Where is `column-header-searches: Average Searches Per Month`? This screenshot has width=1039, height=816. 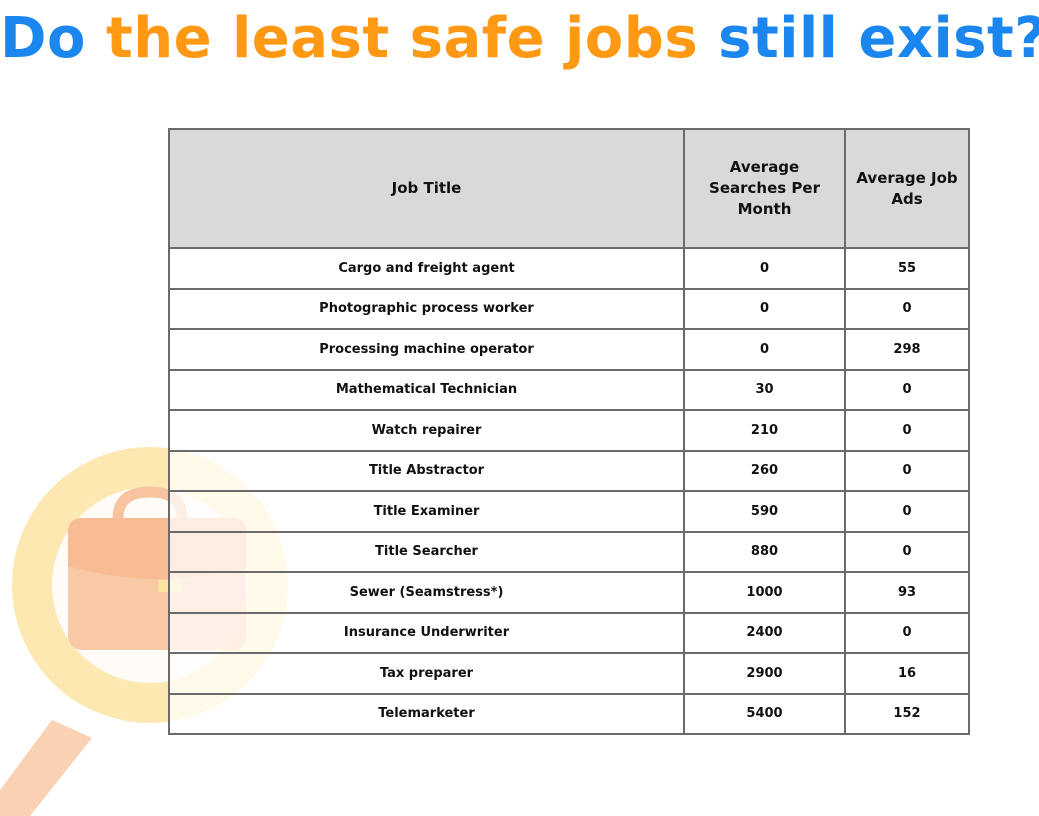
column-header-searches: Average Searches Per Month is located at coordinates (764, 188).